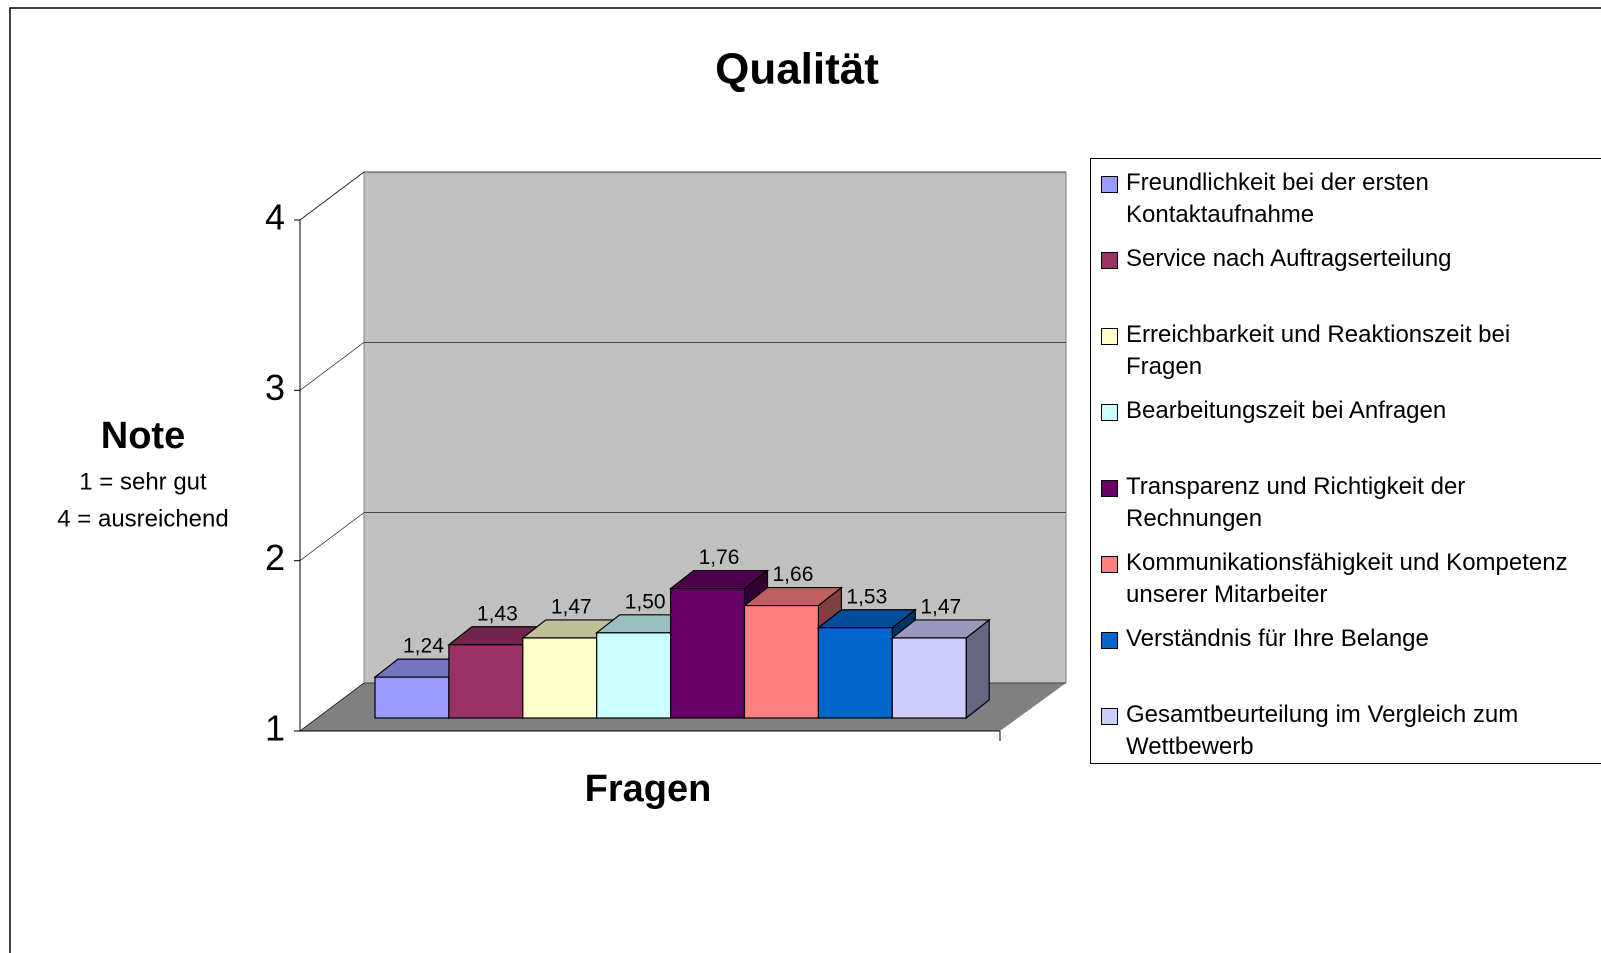 The width and height of the screenshot is (1601, 953). What do you see at coordinates (1289, 258) in the screenshot?
I see `legend-label: Service nach Auftragserteilung` at bounding box center [1289, 258].